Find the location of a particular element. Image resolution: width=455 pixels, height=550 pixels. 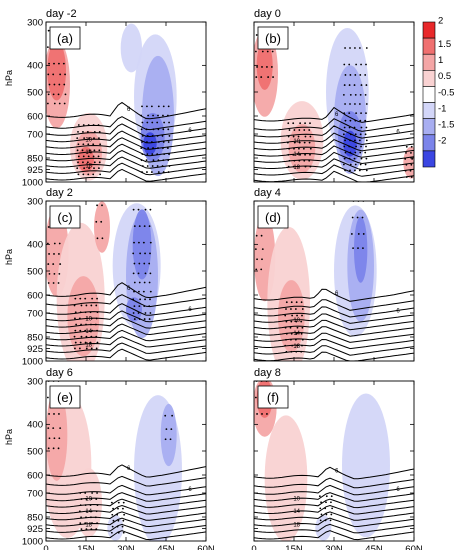

y-tick-label: 1000 is located at coordinates (32, 541).